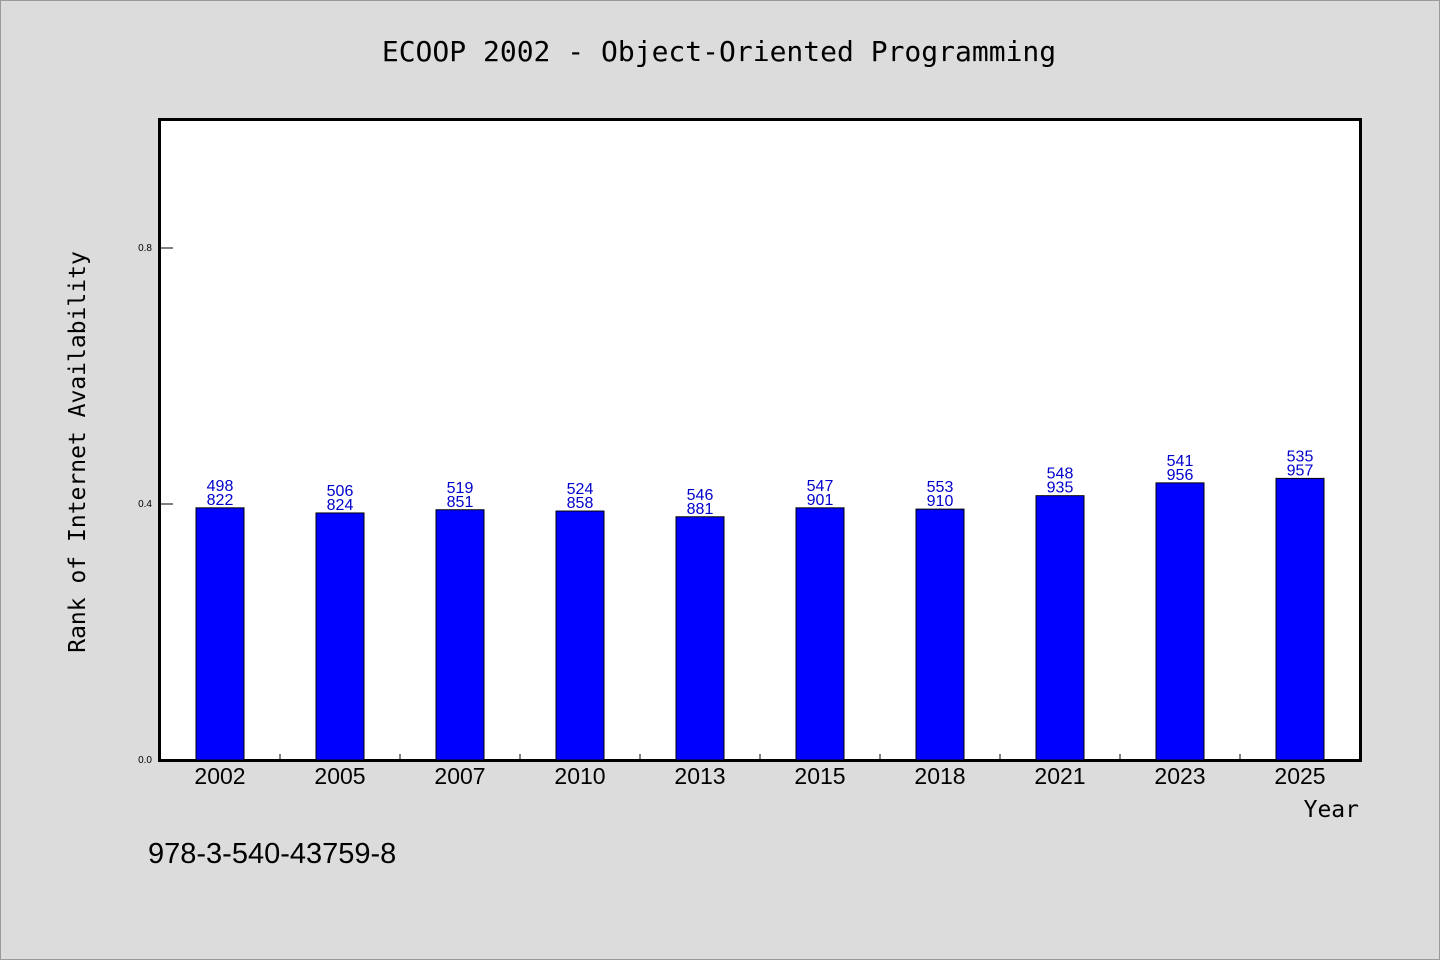 The height and width of the screenshot is (960, 1440). Describe the element at coordinates (1331, 810) in the screenshot. I see `x-axis-label: Year` at that location.